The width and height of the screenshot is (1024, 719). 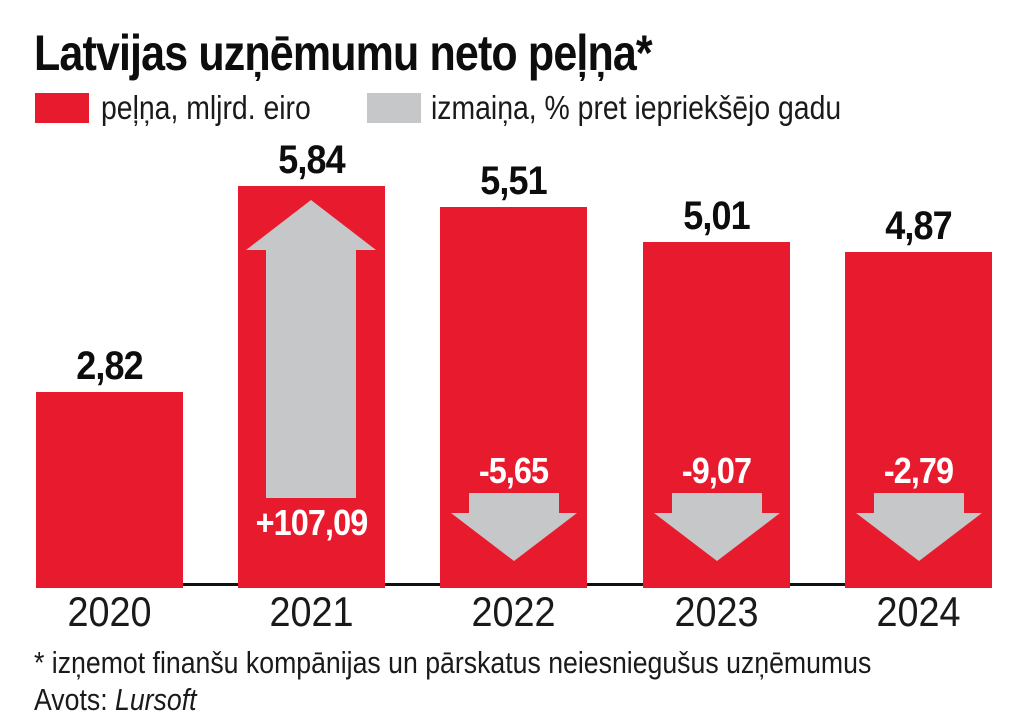 What do you see at coordinates (109, 466) in the screenshot?
I see `bar-2020: 2,82` at bounding box center [109, 466].